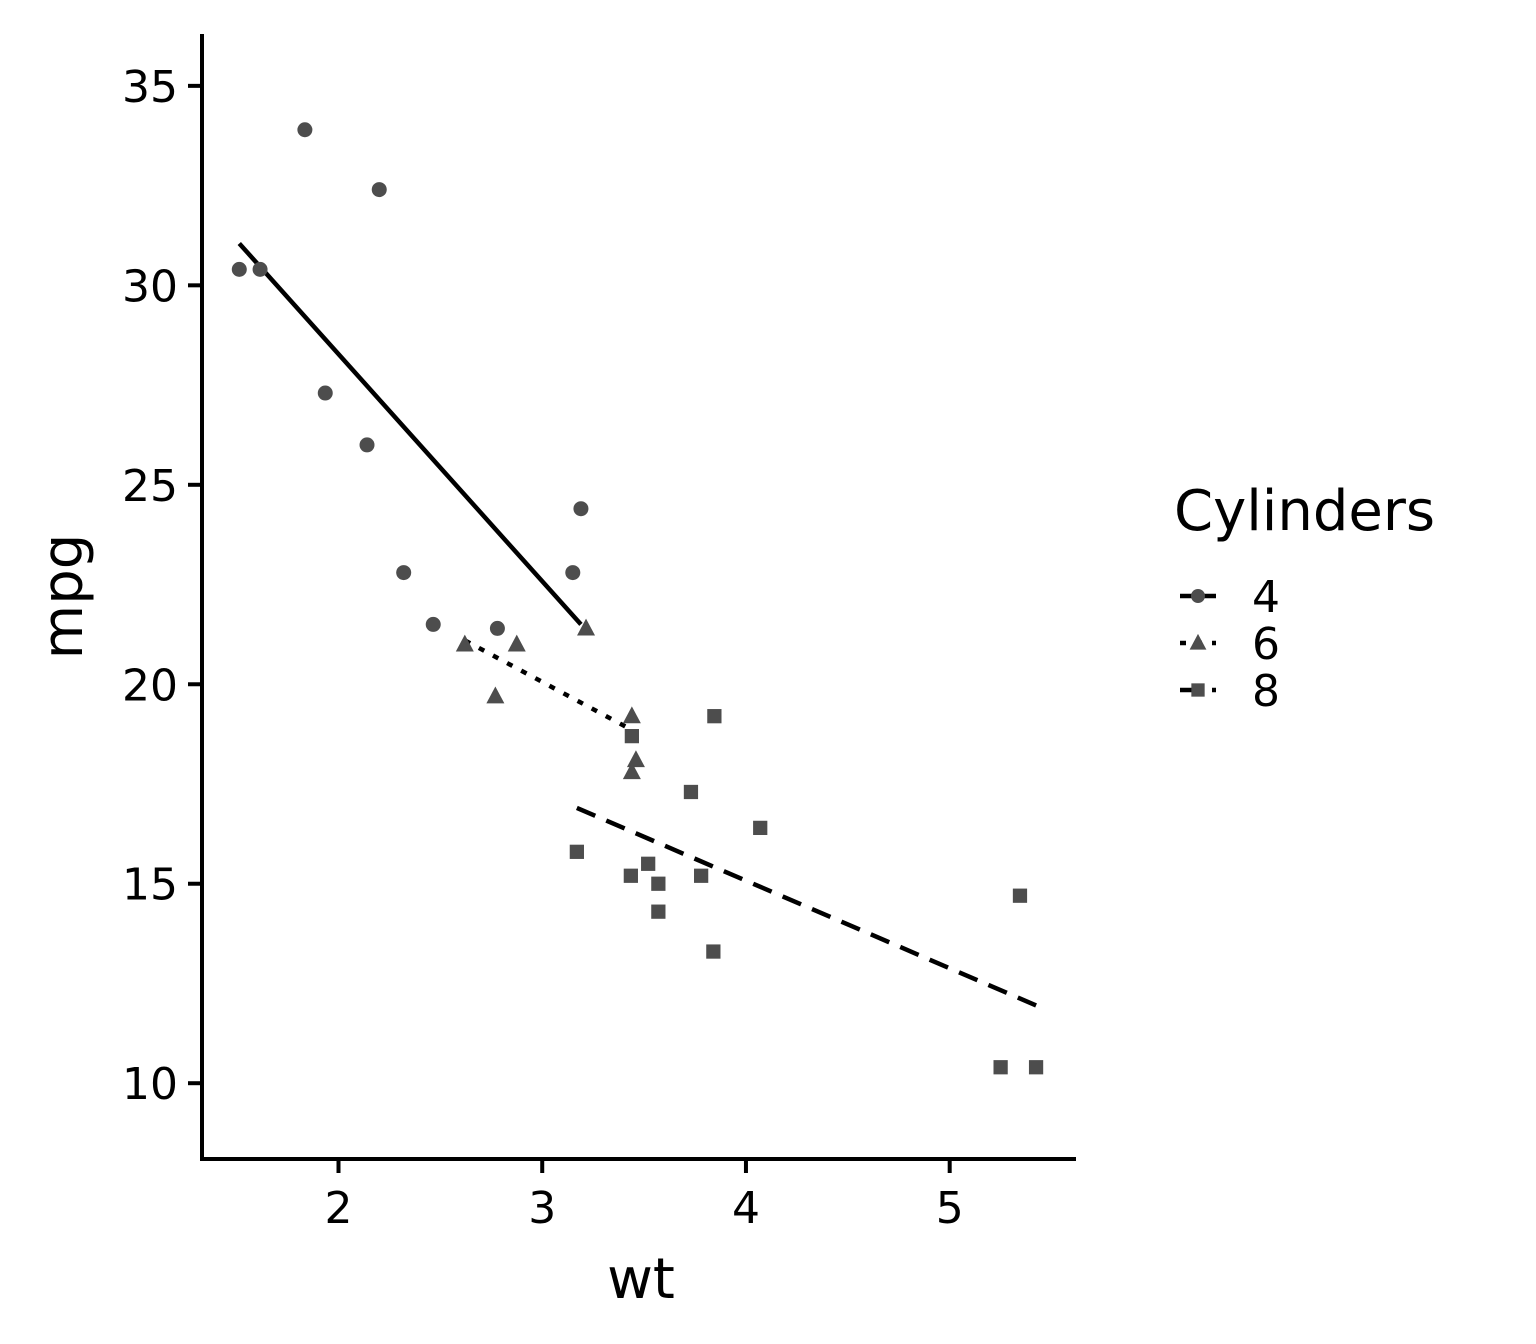  Describe the element at coordinates (950, 1208) in the screenshot. I see `x-tick-label: 5` at that location.